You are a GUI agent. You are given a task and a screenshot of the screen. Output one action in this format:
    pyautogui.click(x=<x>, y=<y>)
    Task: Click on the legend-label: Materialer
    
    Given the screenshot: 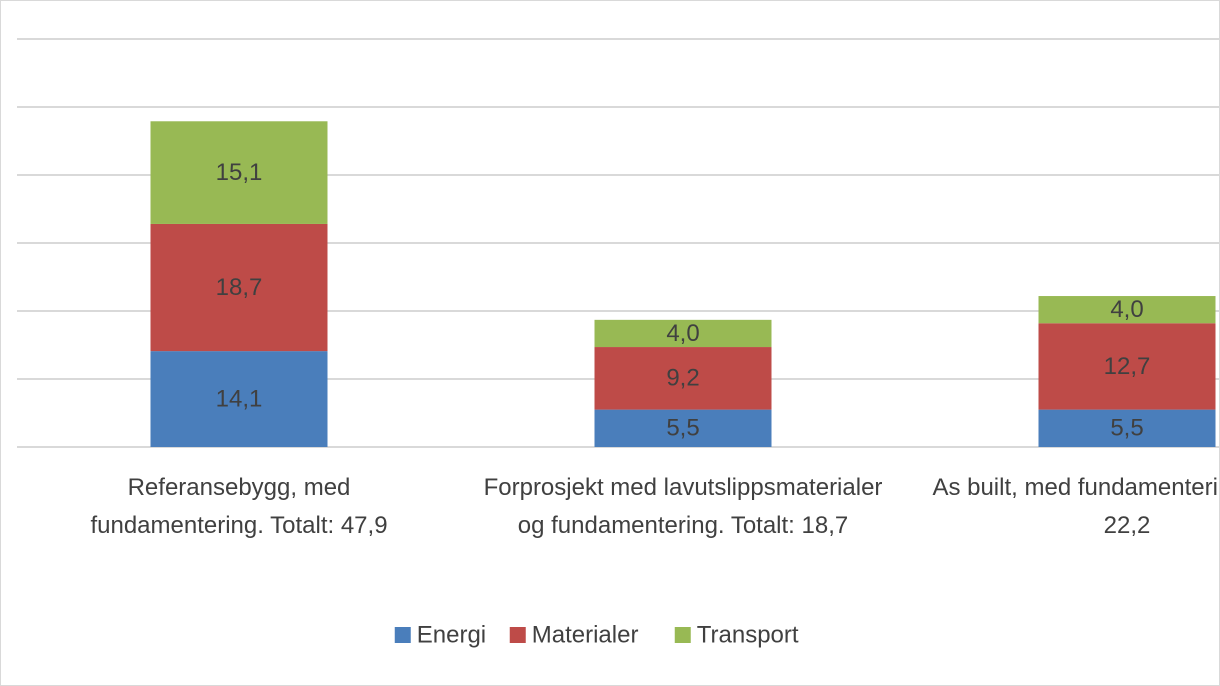 What is the action you would take?
    pyautogui.click(x=585, y=634)
    